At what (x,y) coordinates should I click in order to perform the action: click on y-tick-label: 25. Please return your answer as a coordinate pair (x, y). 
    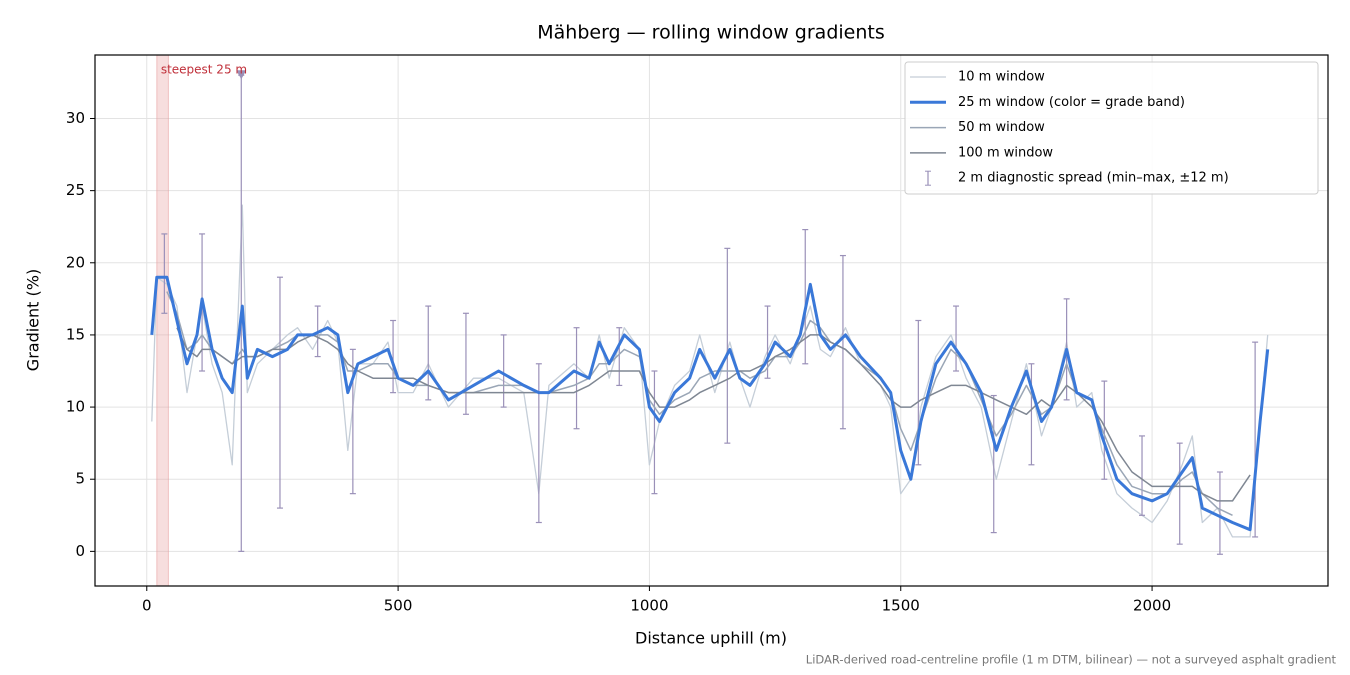
    Looking at the image, I should click on (75, 190).